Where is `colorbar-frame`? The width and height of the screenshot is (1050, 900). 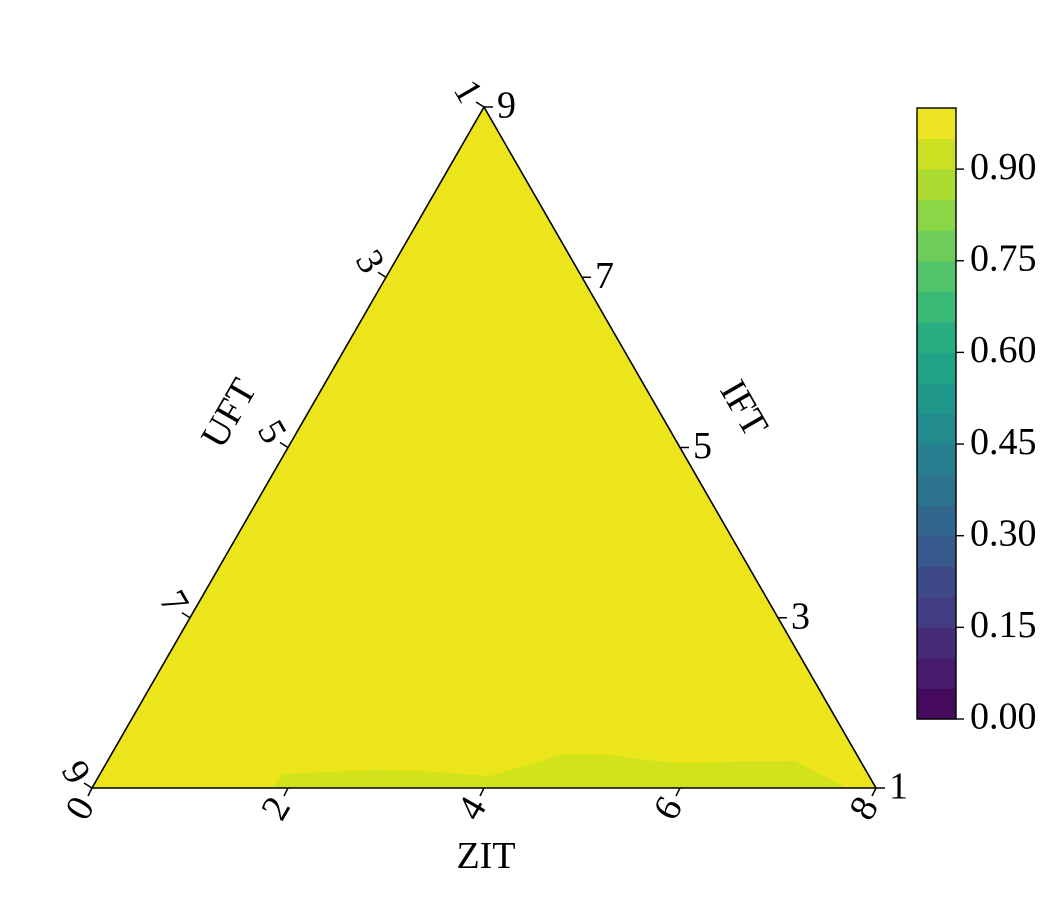 colorbar-frame is located at coordinates (936, 413).